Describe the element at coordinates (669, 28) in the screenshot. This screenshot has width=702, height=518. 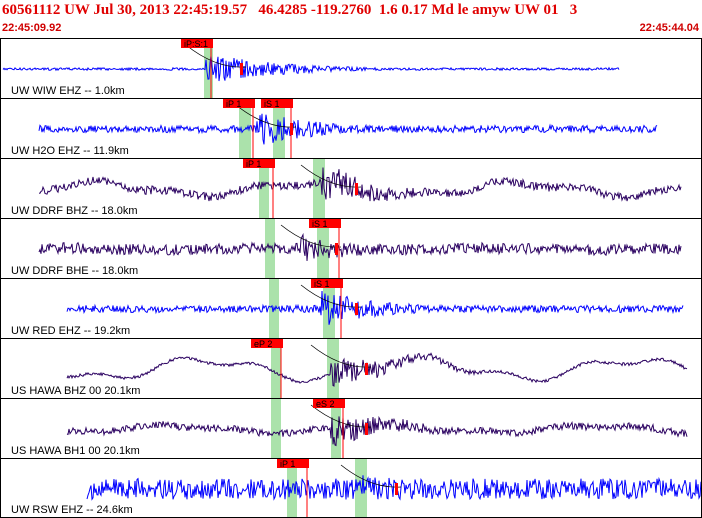
I see `end-time: 22:45:44.04` at that location.